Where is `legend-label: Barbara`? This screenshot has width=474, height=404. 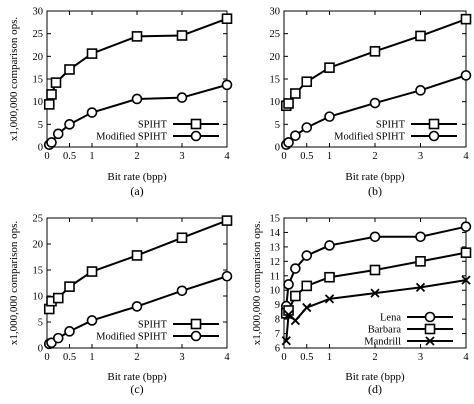 legend-label: Barbara is located at coordinates (385, 330).